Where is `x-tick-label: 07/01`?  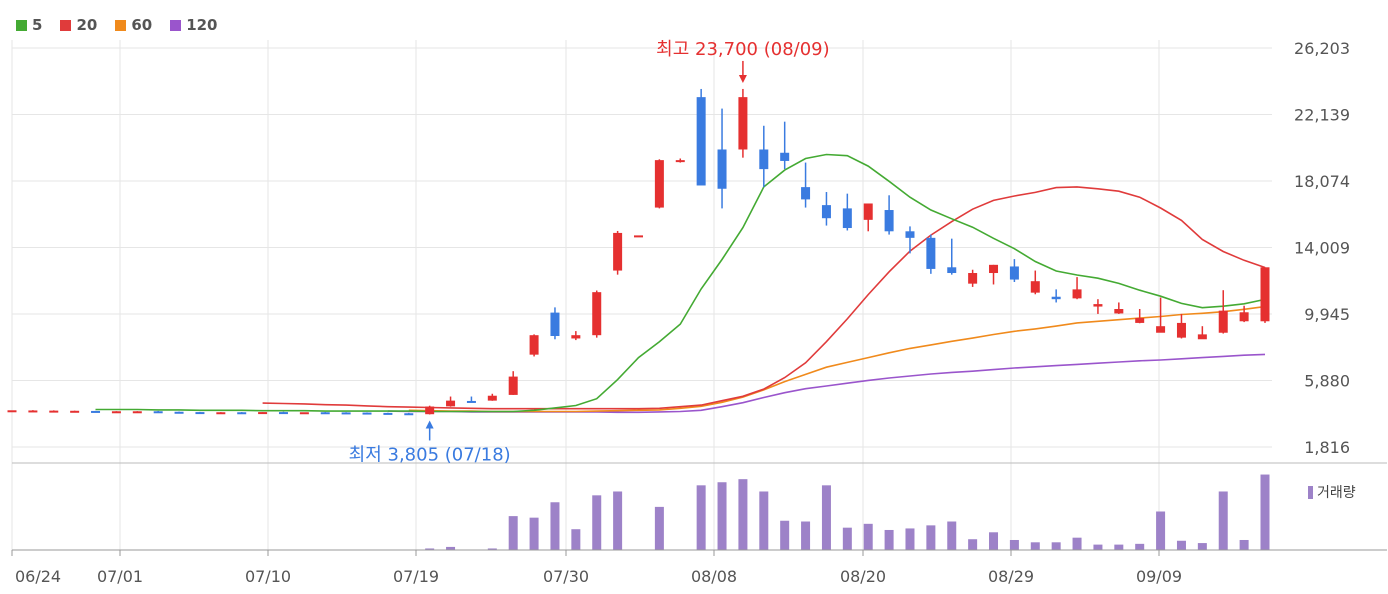 x-tick-label: 07/01 is located at coordinates (120, 576).